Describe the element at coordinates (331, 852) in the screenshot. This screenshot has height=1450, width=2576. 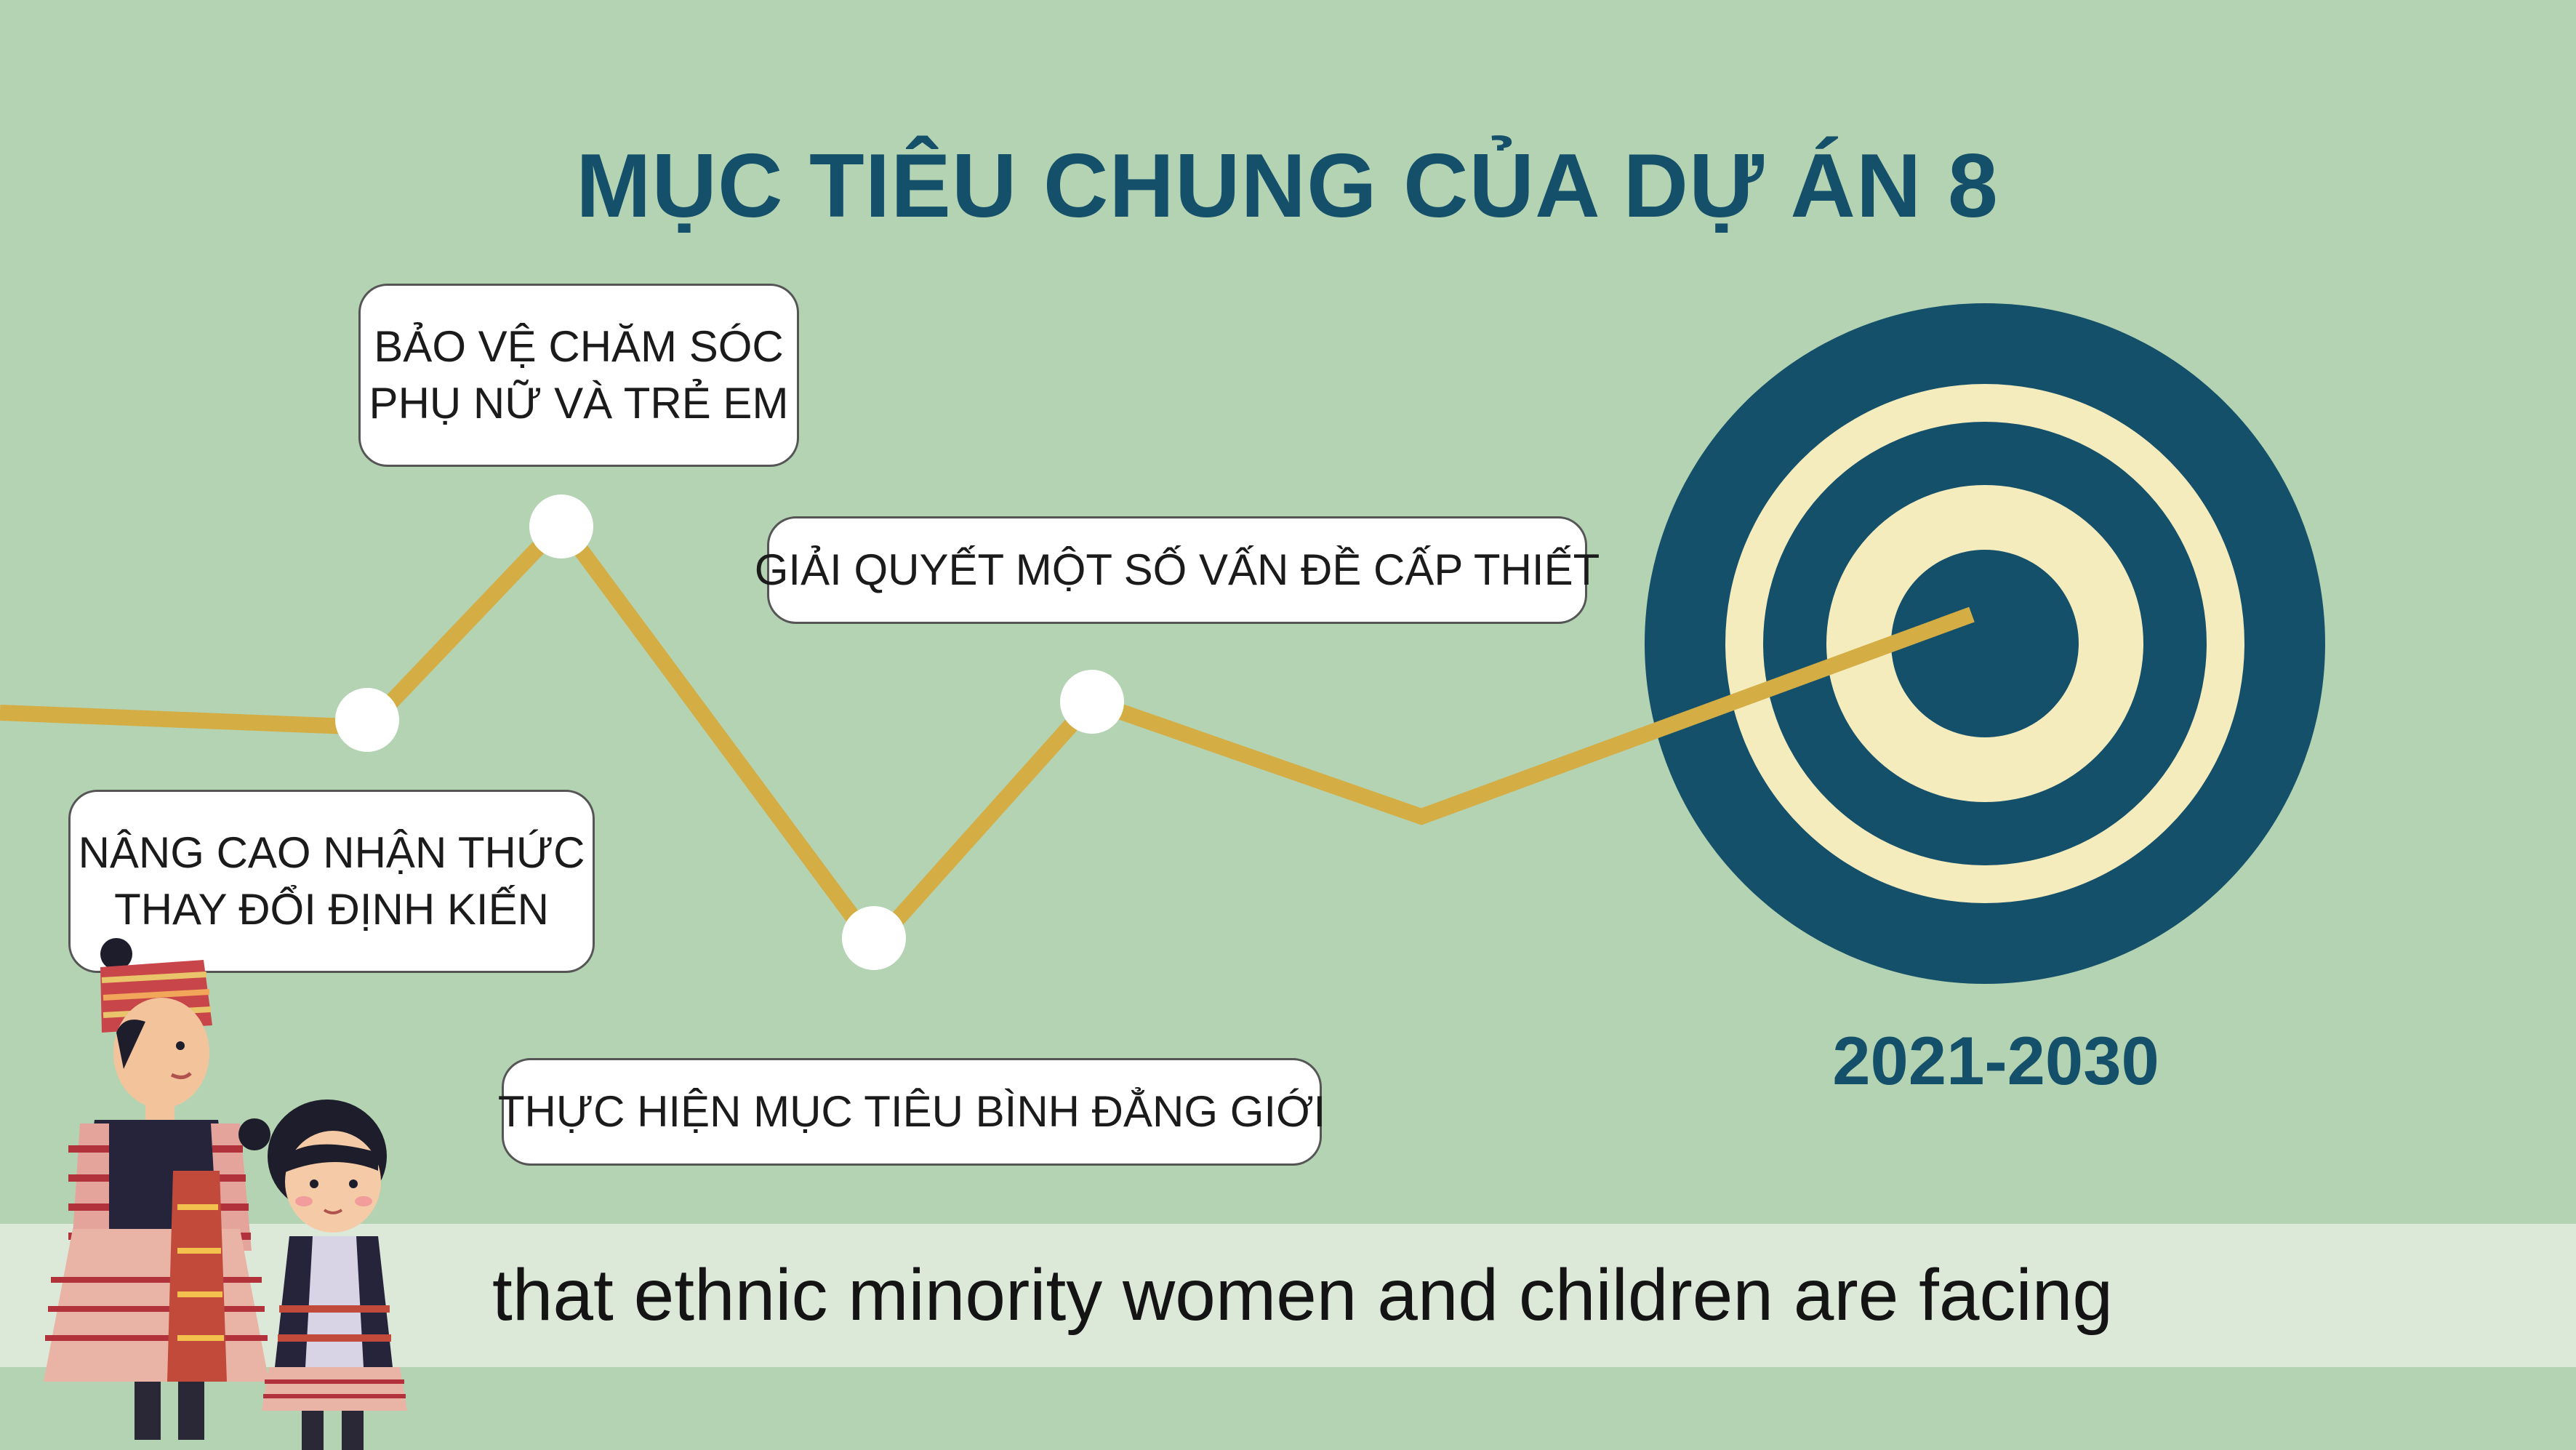
I see `bubble-text-line: NÂNG CAO NHẬN THỨC` at that location.